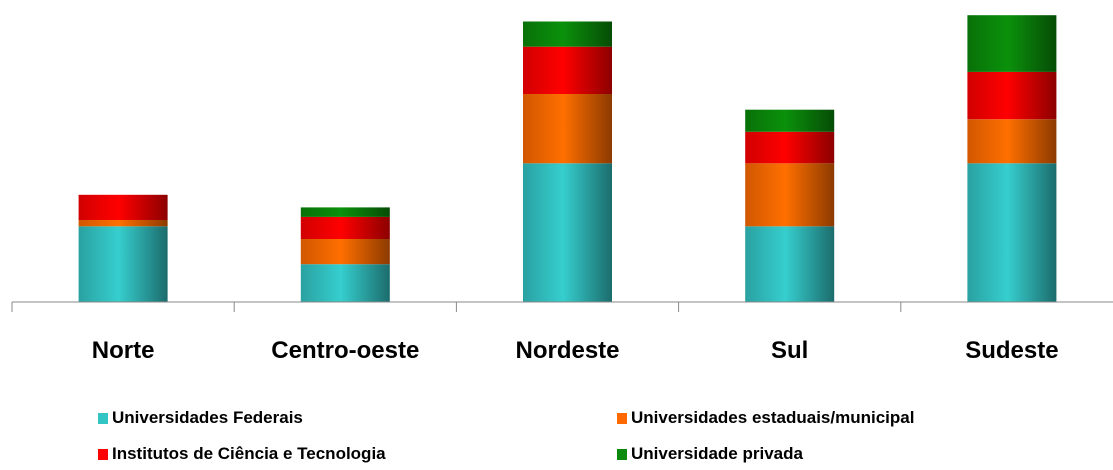 The image size is (1113, 470). I want to click on legend-swatch-universidades-federais, so click(103, 418).